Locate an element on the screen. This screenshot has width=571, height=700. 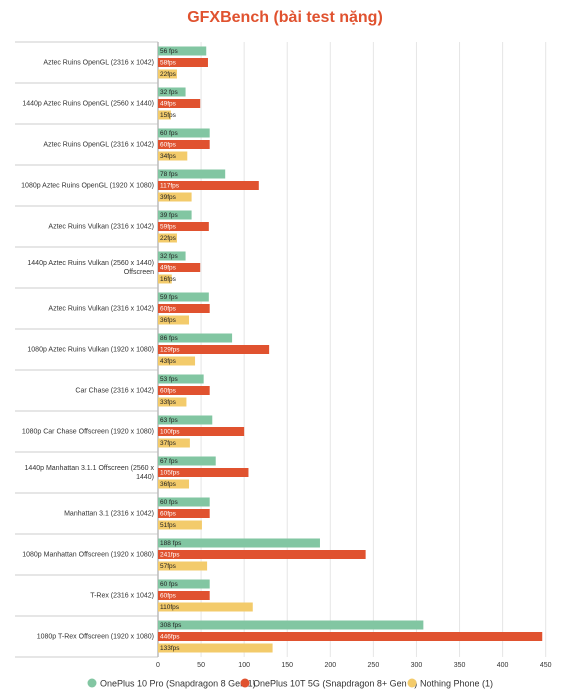
legend-label: OnePlus 10T 5G (Snapdragon 8+ Gen 1) is located at coordinates (335, 683).